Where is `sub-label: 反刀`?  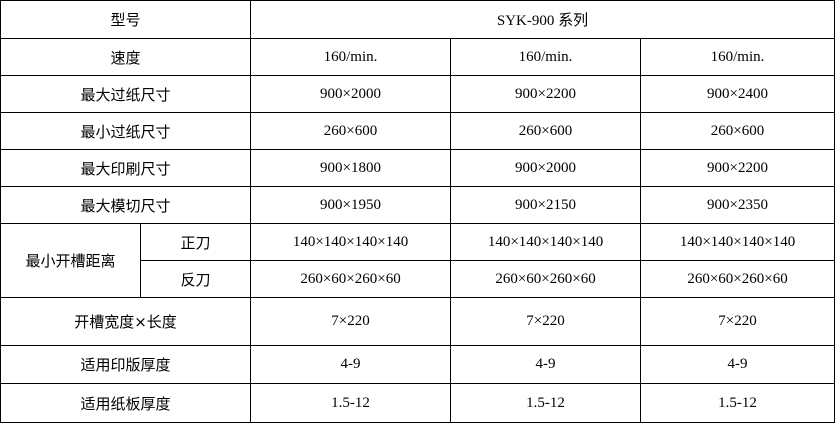 sub-label: 反刀 is located at coordinates (195, 279).